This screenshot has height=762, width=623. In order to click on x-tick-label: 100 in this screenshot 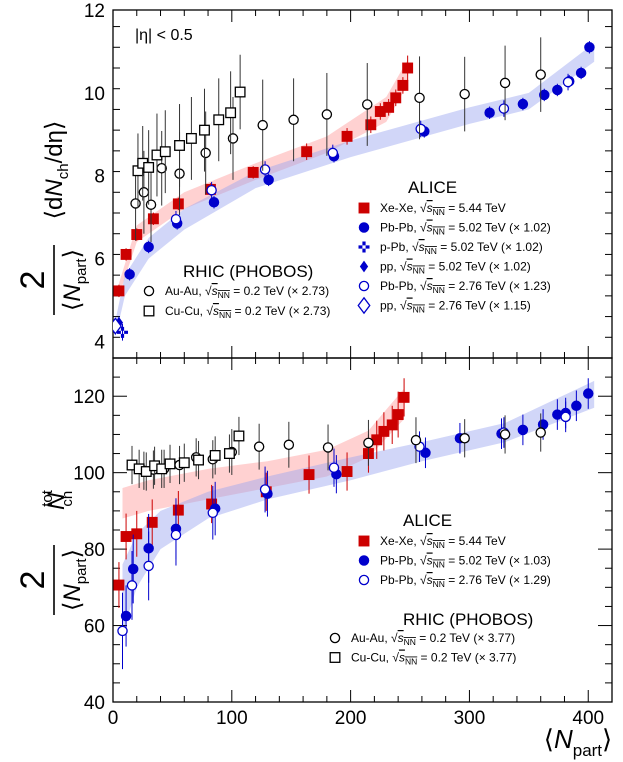, I will do `click(232, 718)`.